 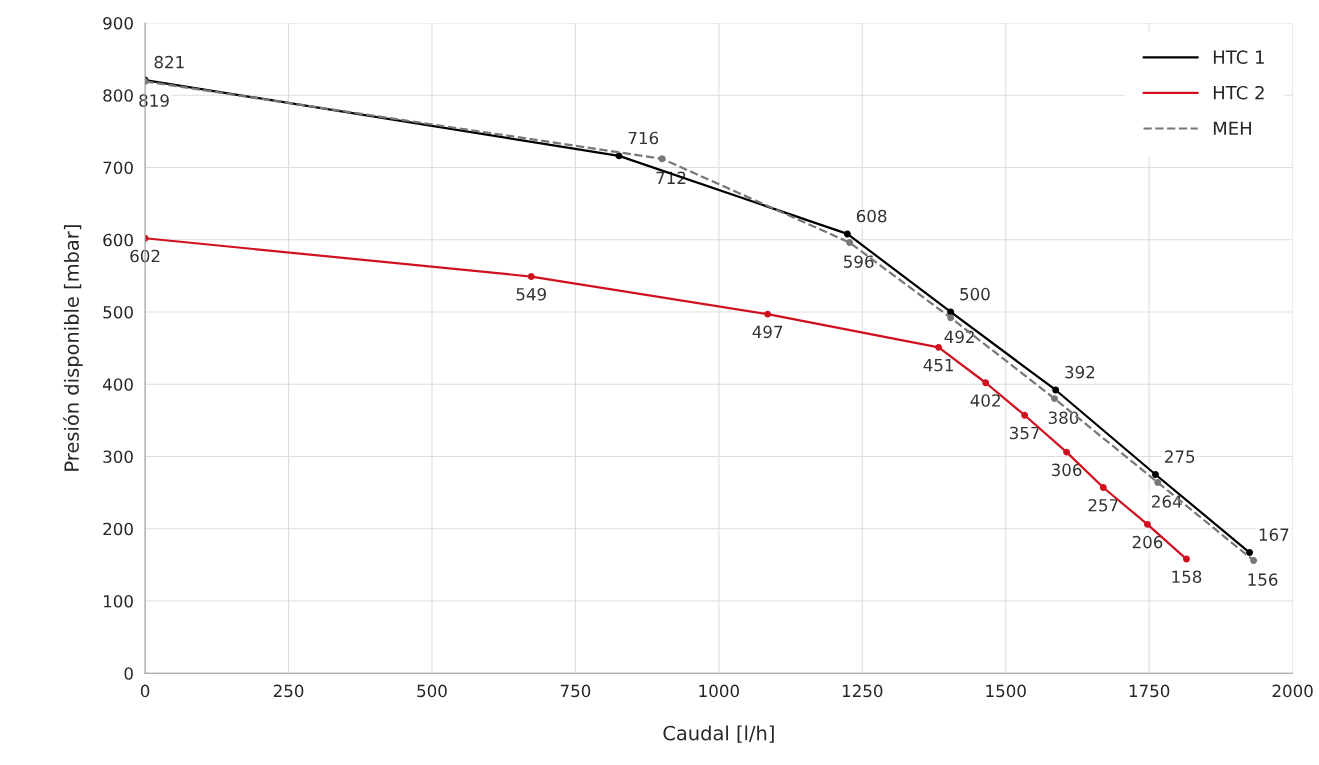 I want to click on data-label: 500, so click(x=975, y=294).